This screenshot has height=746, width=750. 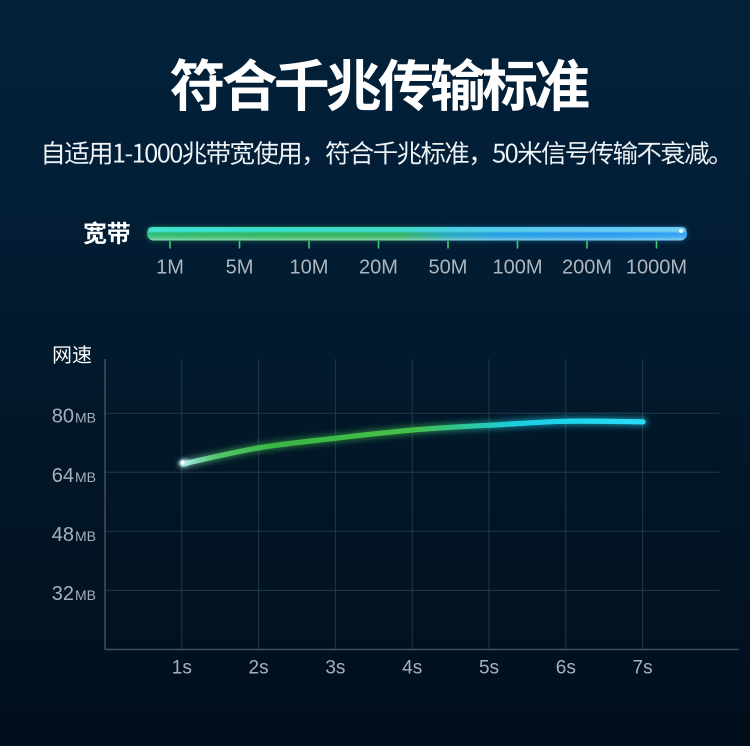 What do you see at coordinates (448, 268) in the screenshot?
I see `svg-text: 50M` at bounding box center [448, 268].